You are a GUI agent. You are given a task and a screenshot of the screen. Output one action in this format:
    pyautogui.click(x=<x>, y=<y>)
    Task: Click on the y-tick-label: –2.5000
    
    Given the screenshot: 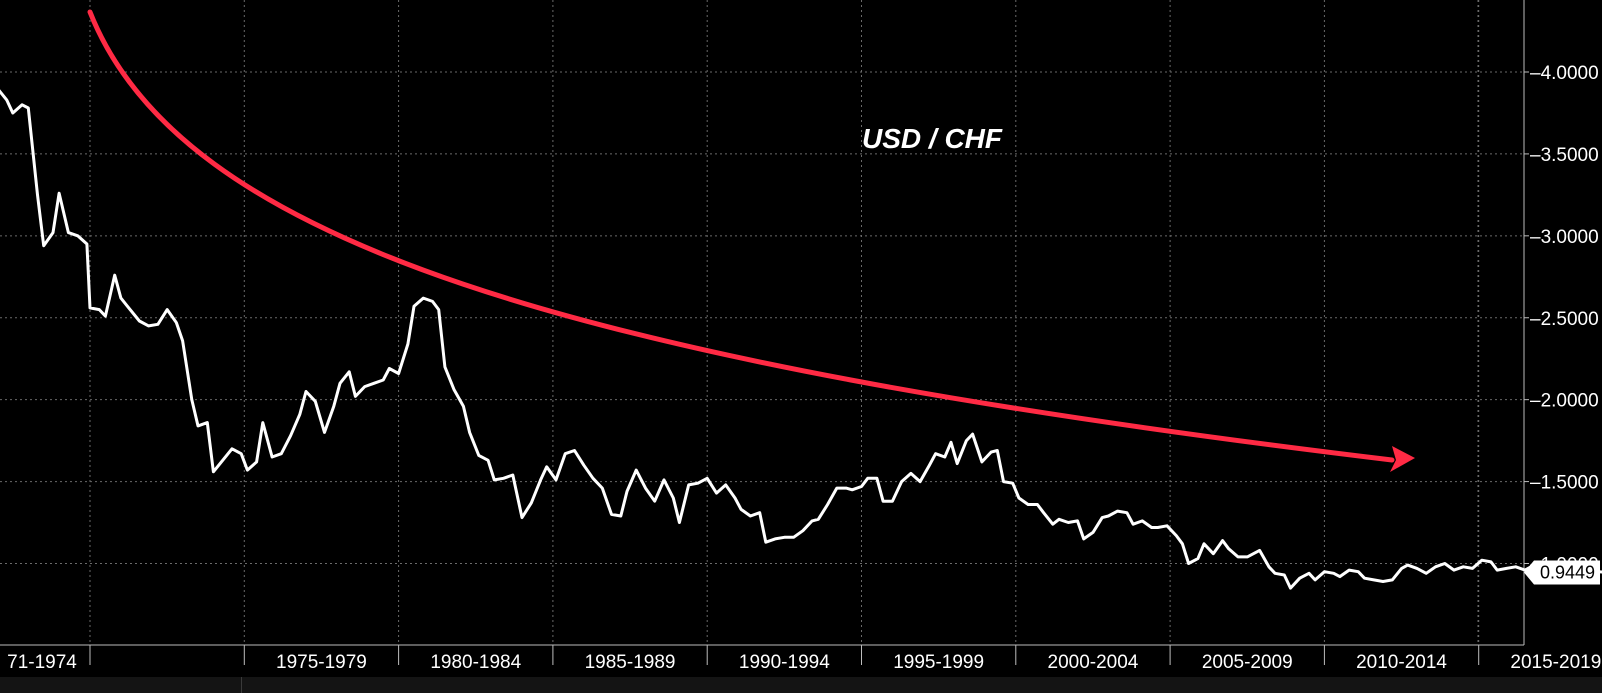 What is the action you would take?
    pyautogui.click(x=1564, y=319)
    